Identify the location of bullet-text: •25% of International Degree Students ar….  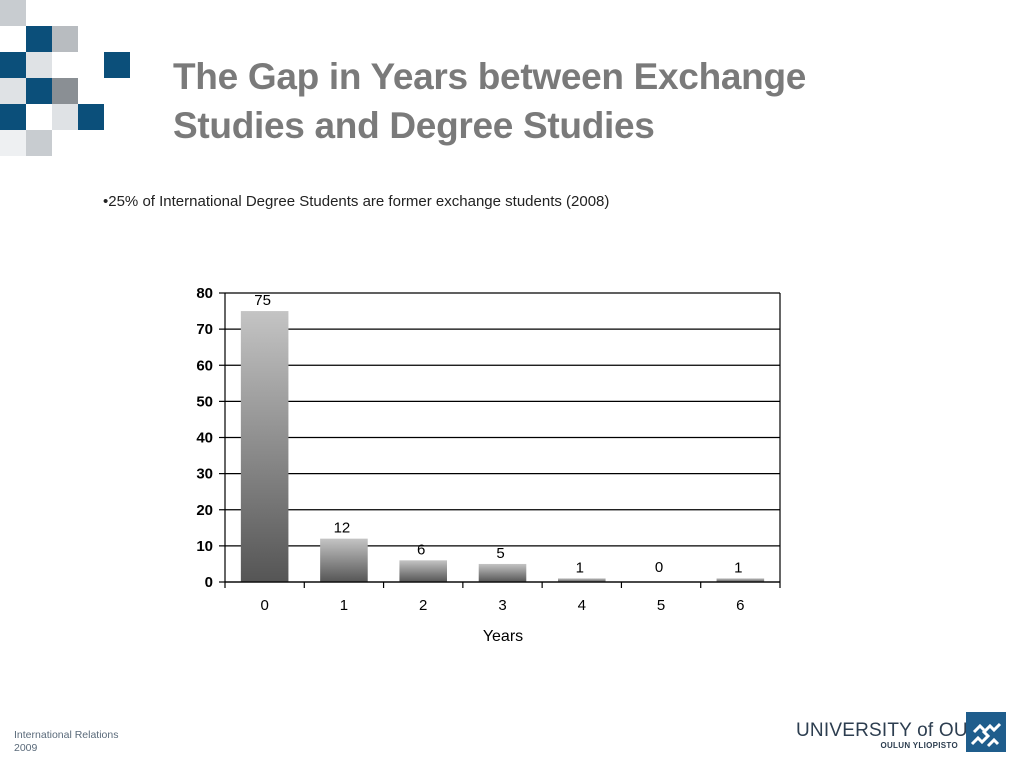
(356, 201).